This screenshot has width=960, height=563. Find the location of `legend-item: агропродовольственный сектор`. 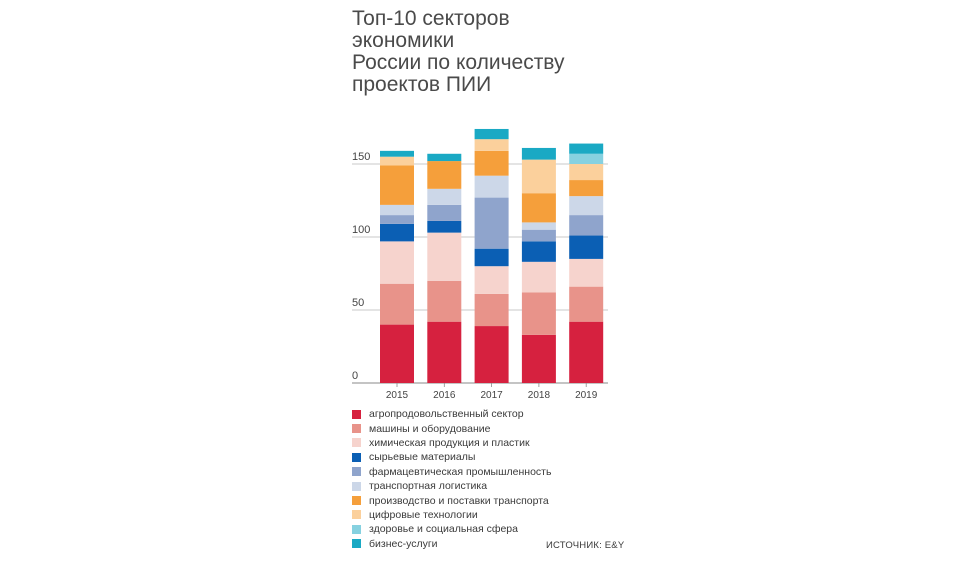

legend-item: агропродовольственный сектор is located at coordinates (451, 414).